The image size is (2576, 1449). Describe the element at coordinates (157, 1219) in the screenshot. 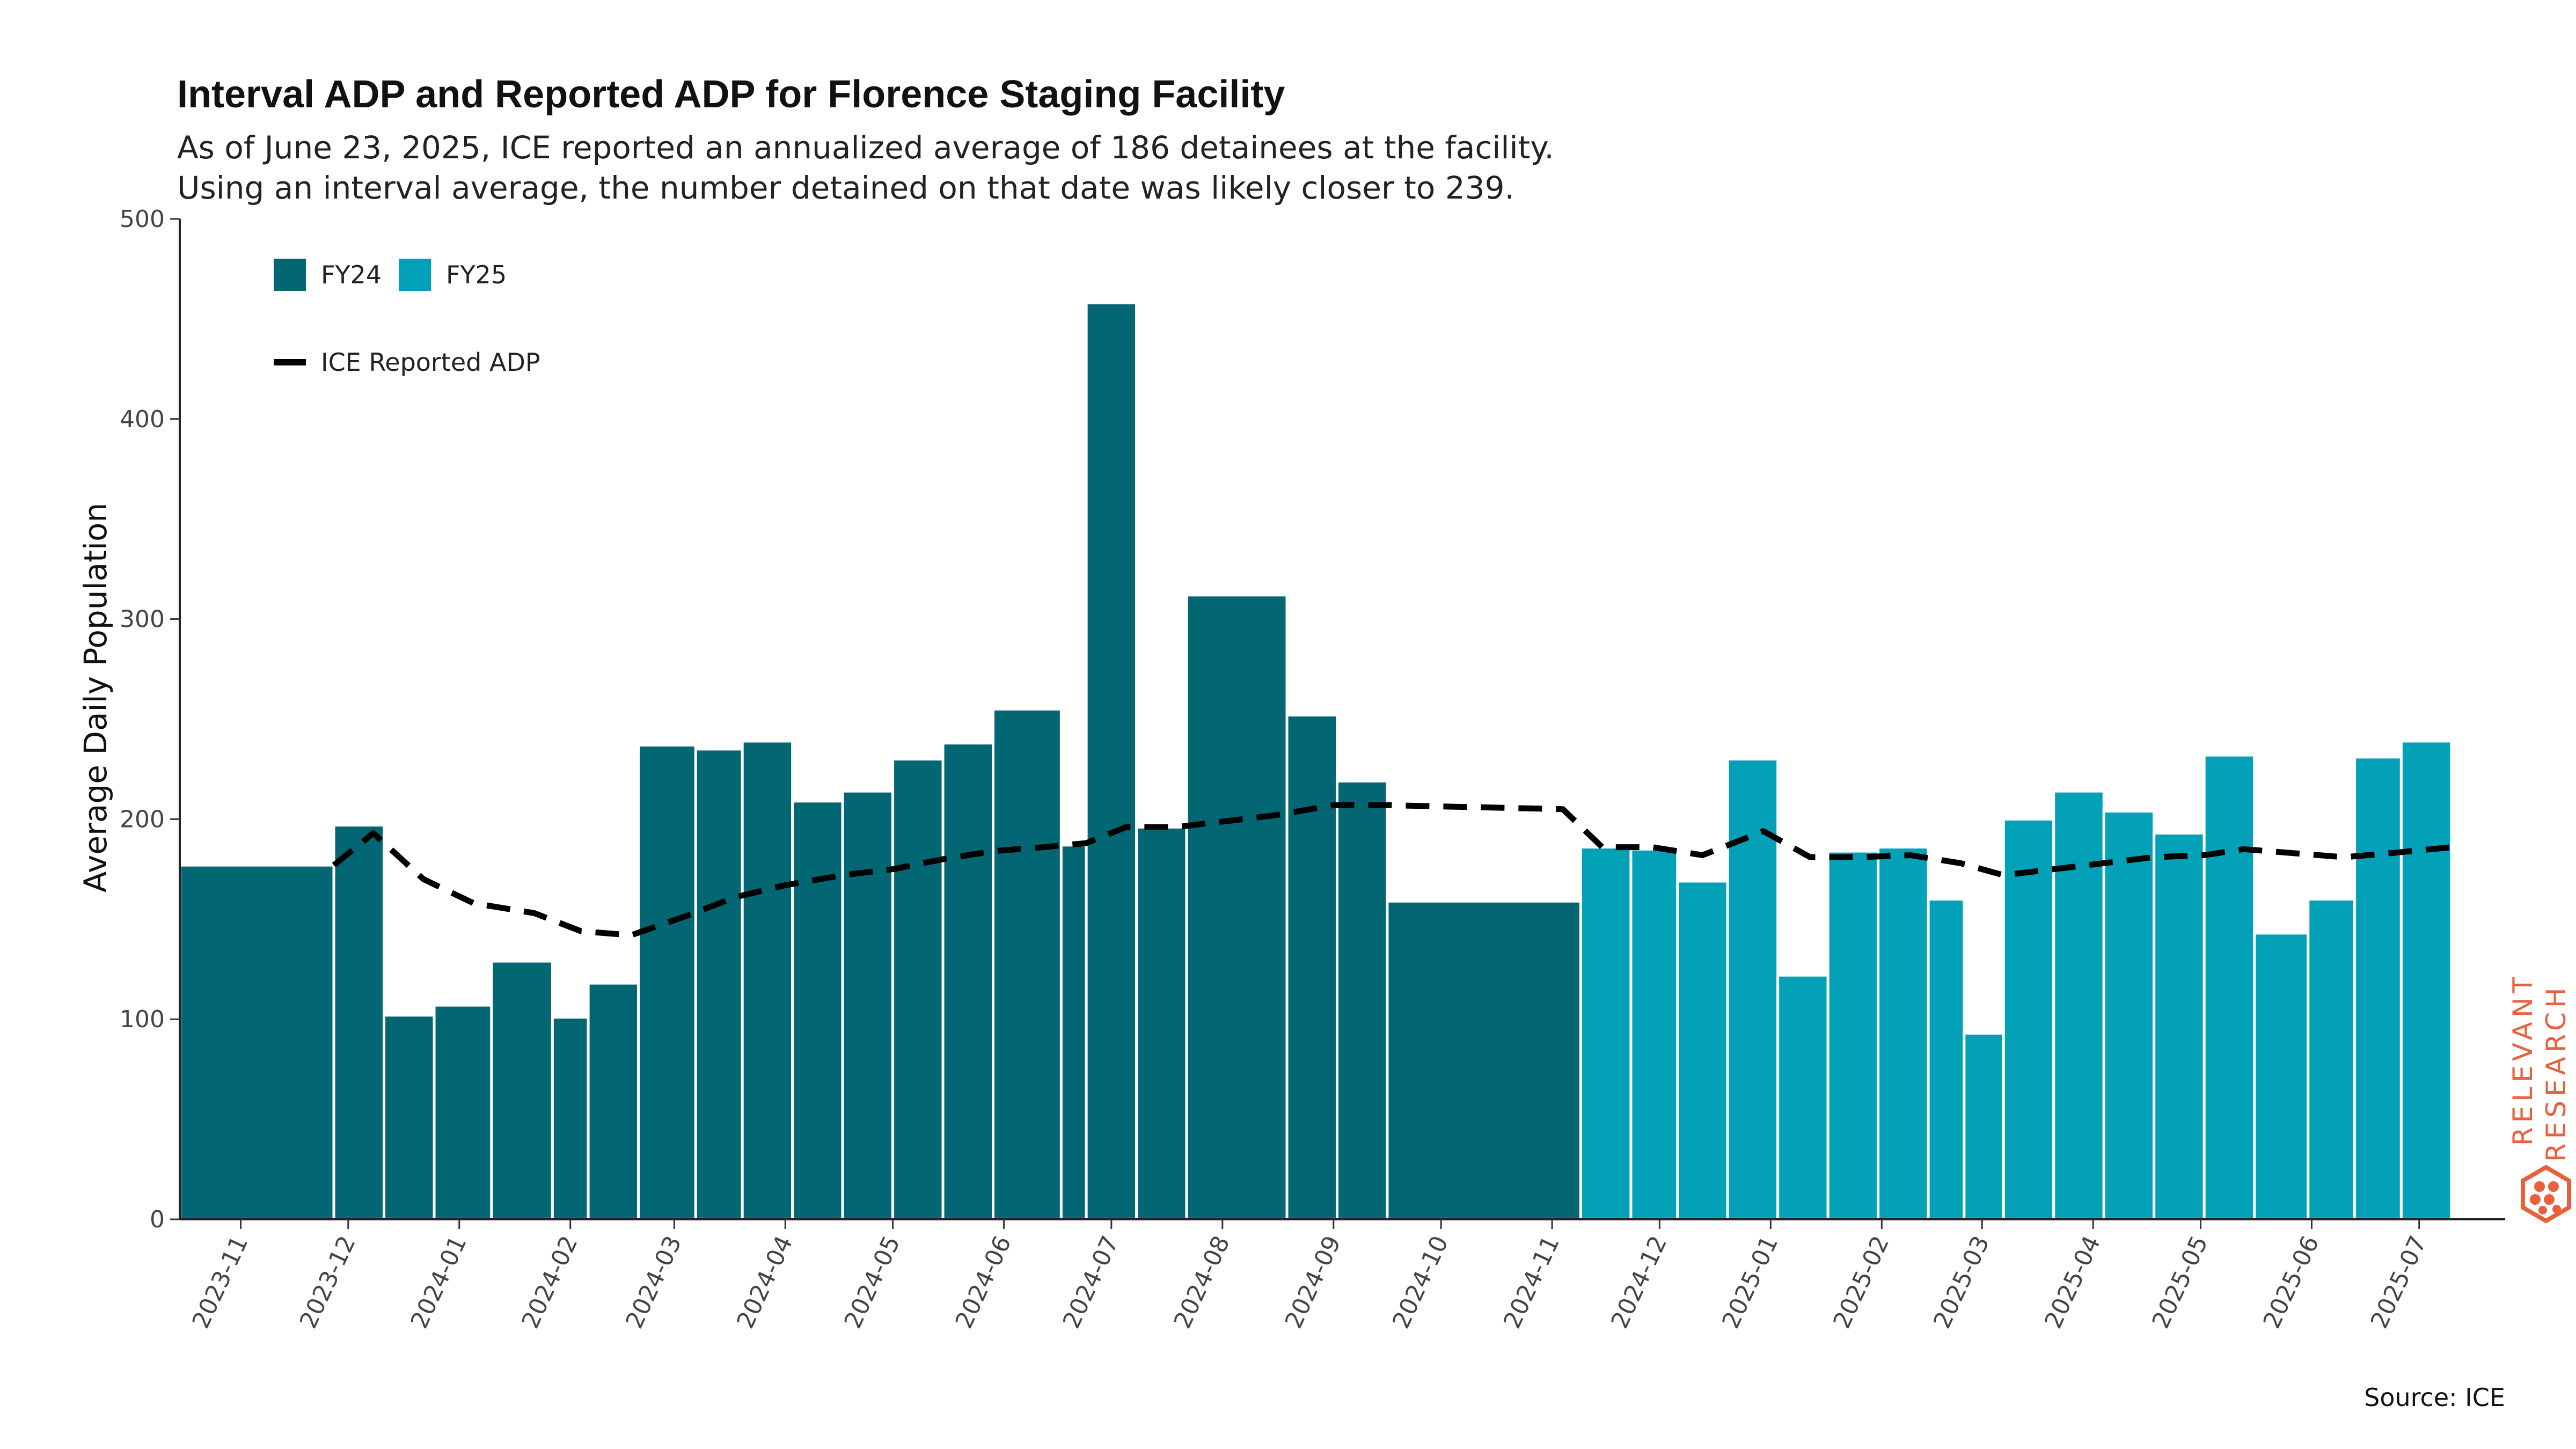

I see `y-tick-label: 0` at that location.